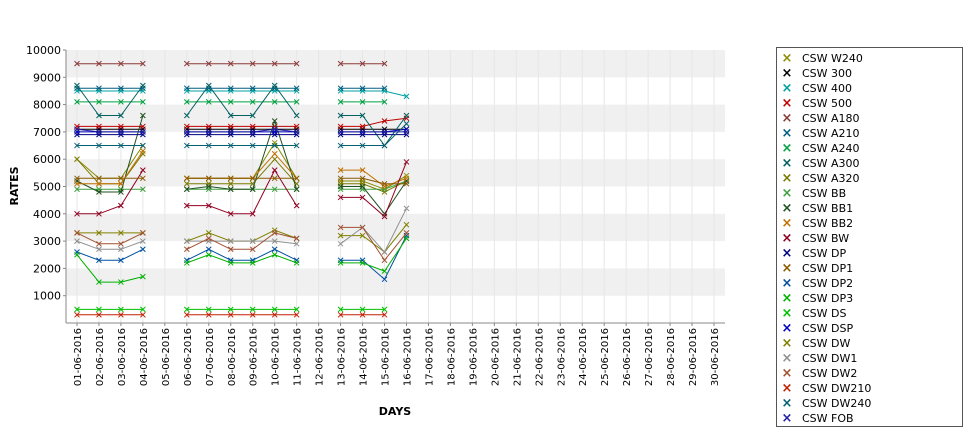  What do you see at coordinates (47, 159) in the screenshot?
I see `y-tick-label: 6000` at bounding box center [47, 159].